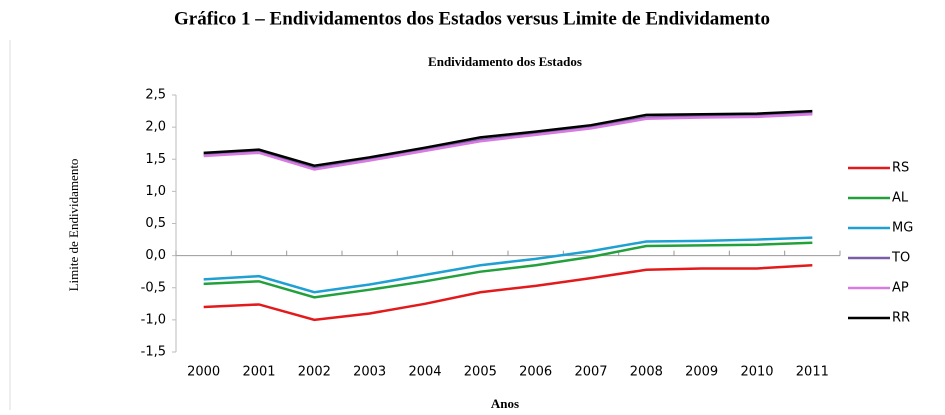 The image size is (945, 415). Describe the element at coordinates (505, 403) in the screenshot. I see `x-axis-label: Anos` at that location.